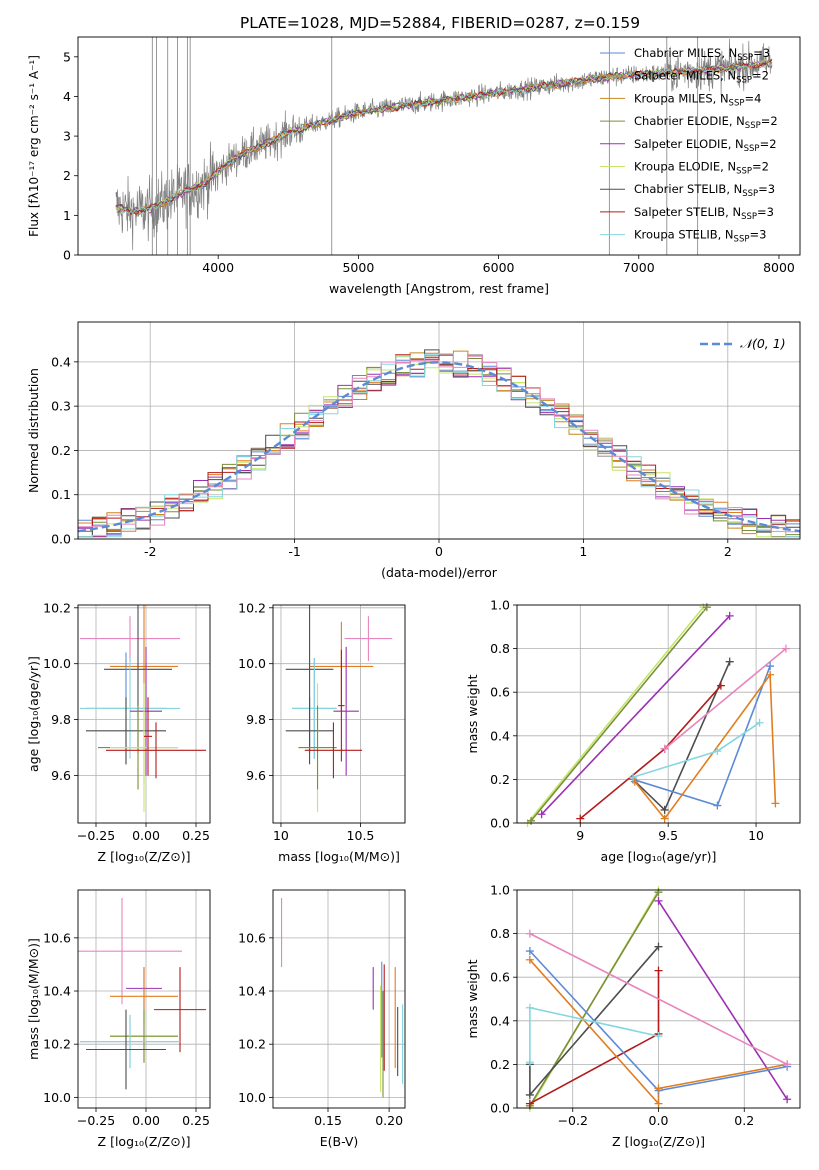 This screenshot has width=819, height=1170. I want to click on normal-curve, so click(439, 447).